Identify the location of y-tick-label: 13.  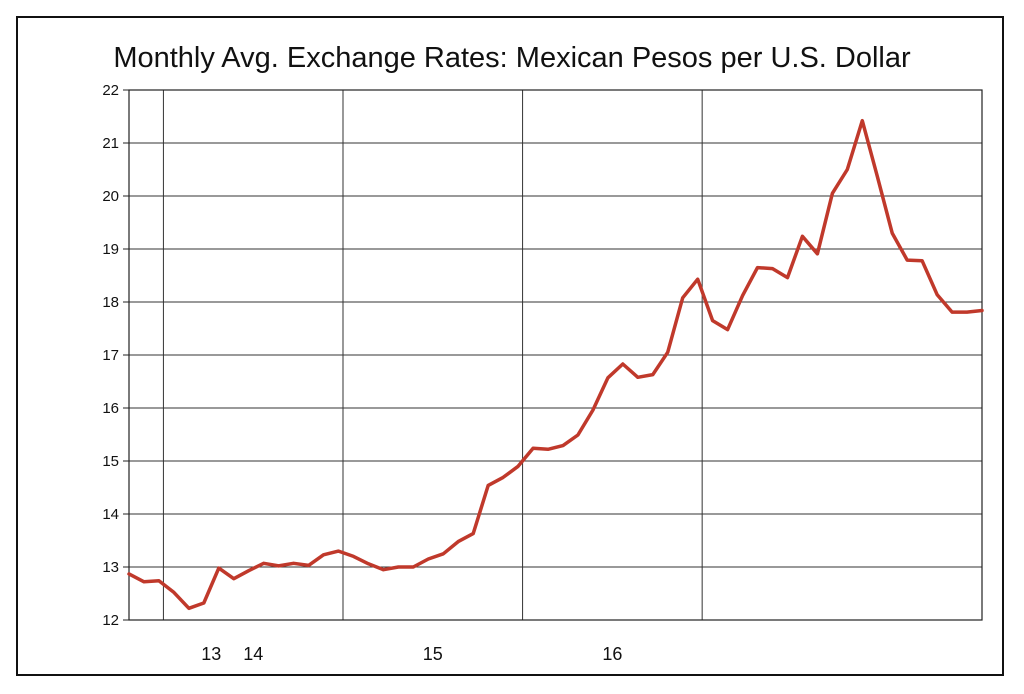
(110, 567).